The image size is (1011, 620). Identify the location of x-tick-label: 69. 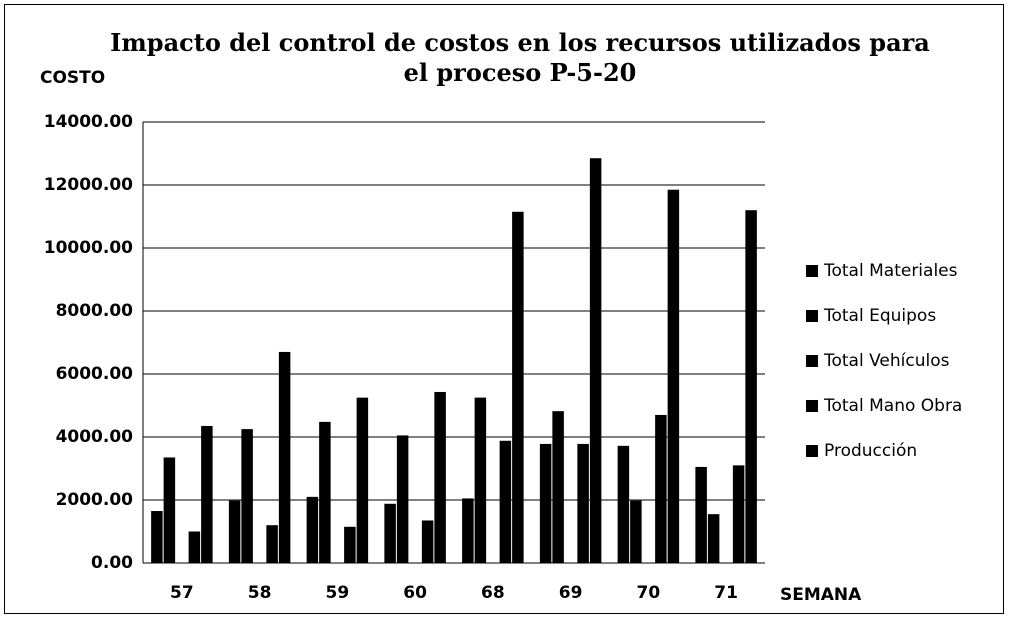
(571, 593).